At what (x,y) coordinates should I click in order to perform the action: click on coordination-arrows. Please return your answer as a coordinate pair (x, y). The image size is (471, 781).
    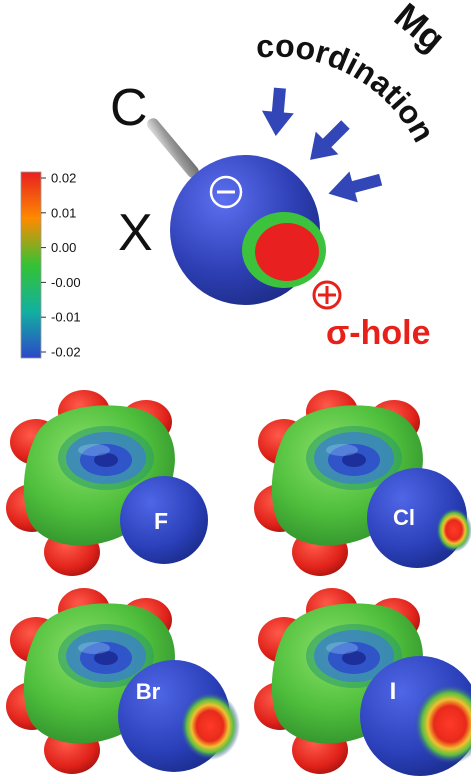
    Looking at the image, I should click on (322, 145).